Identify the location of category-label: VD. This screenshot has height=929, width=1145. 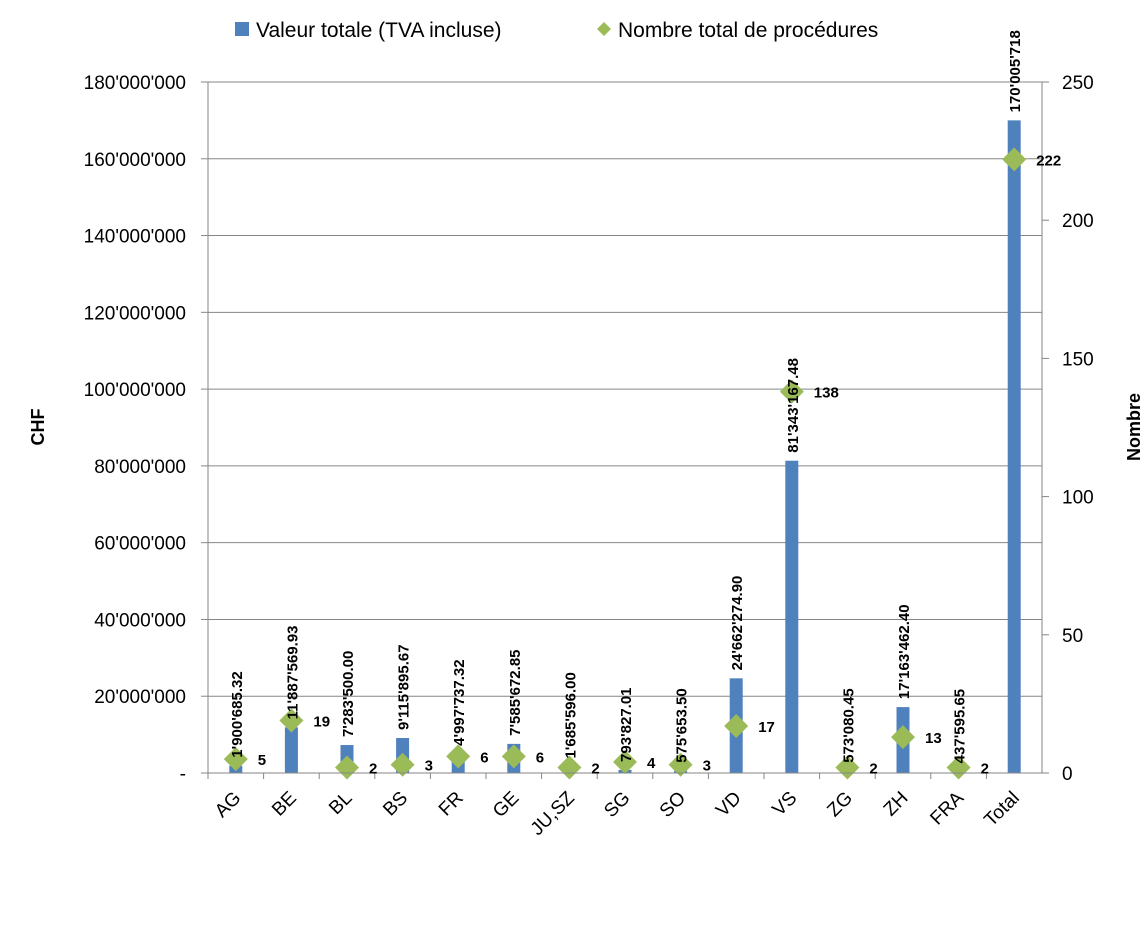
(729, 805).